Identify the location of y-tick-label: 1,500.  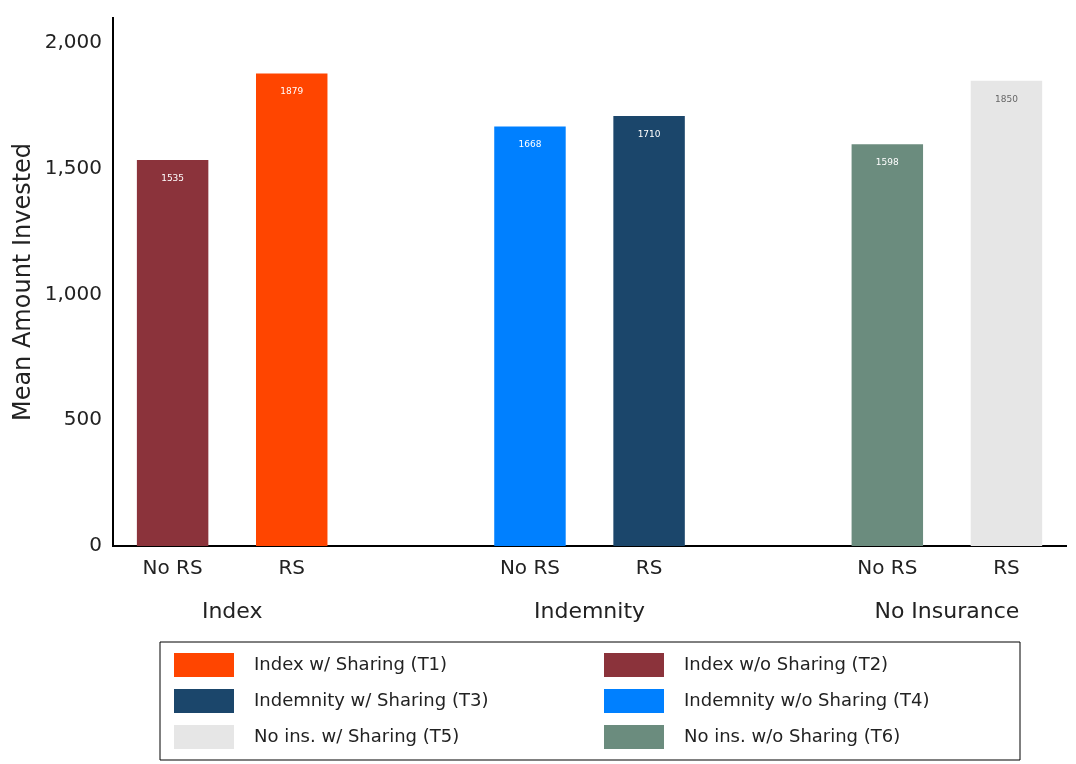
(73, 167).